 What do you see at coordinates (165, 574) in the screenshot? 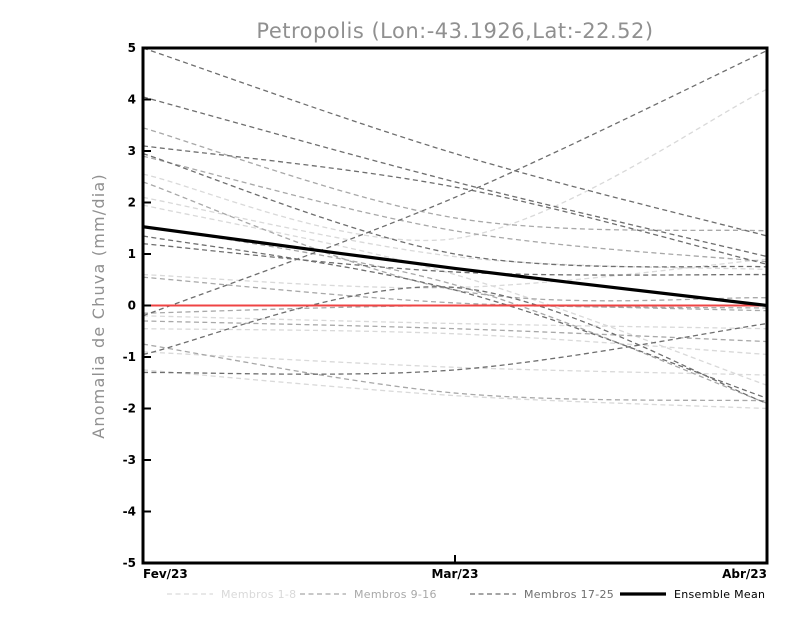
I see `x-tick-label: Fev/23` at bounding box center [165, 574].